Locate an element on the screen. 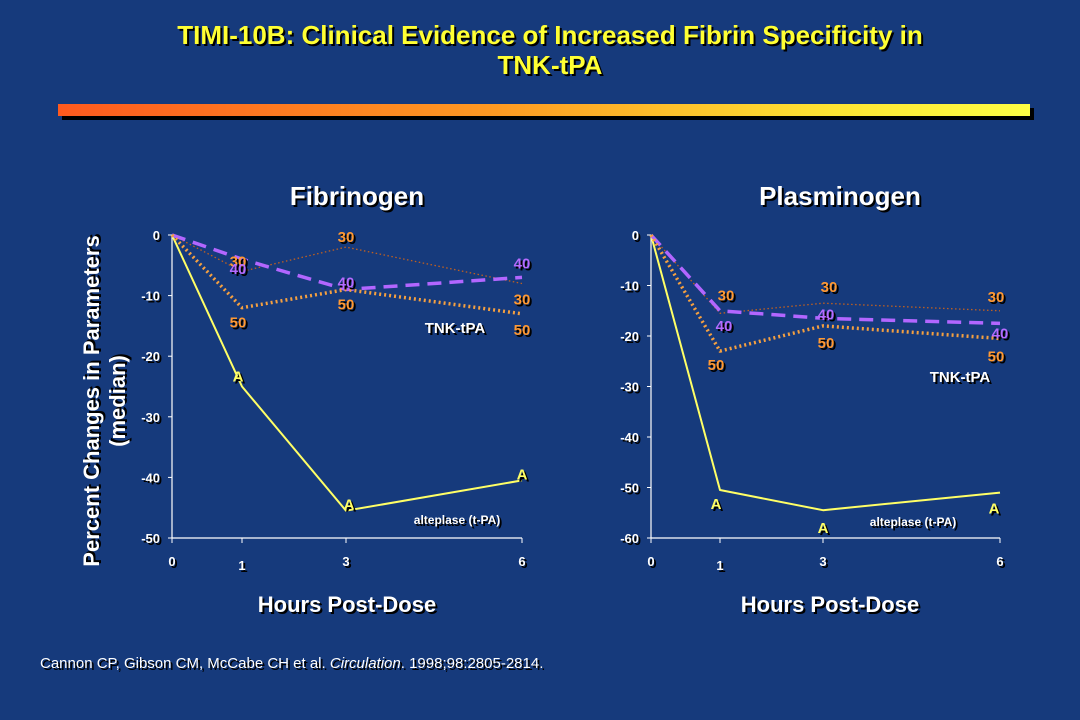 This screenshot has height=720, width=1080. chart-0-x-tick-label: 6 is located at coordinates (521, 561).